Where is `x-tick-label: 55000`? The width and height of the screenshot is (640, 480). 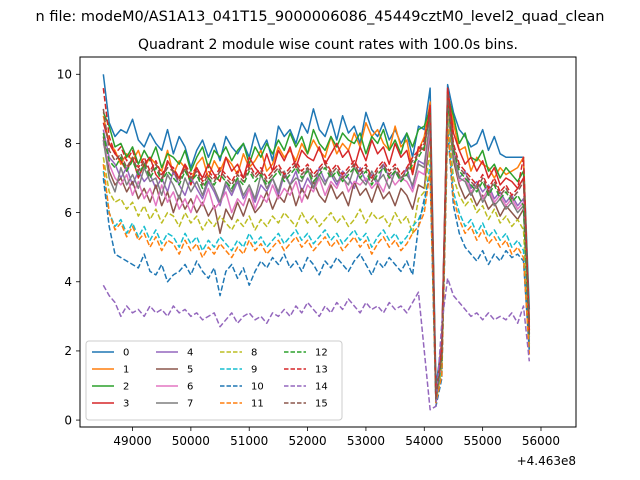 x-tick-label: 55000 is located at coordinates (483, 441).